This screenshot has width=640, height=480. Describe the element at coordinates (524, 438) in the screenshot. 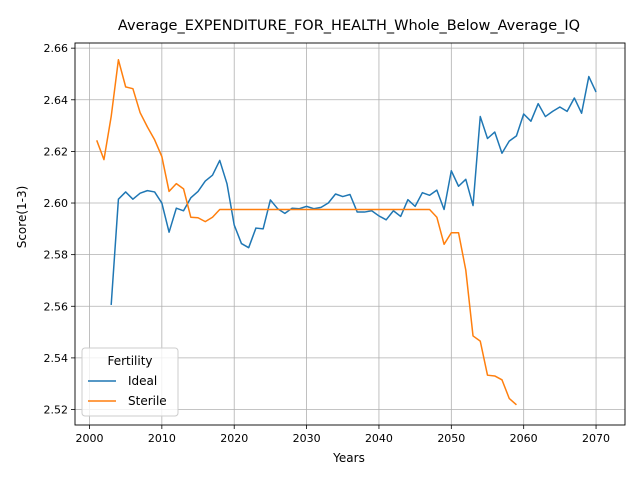

I see `x-tick-label: 2060` at that location.